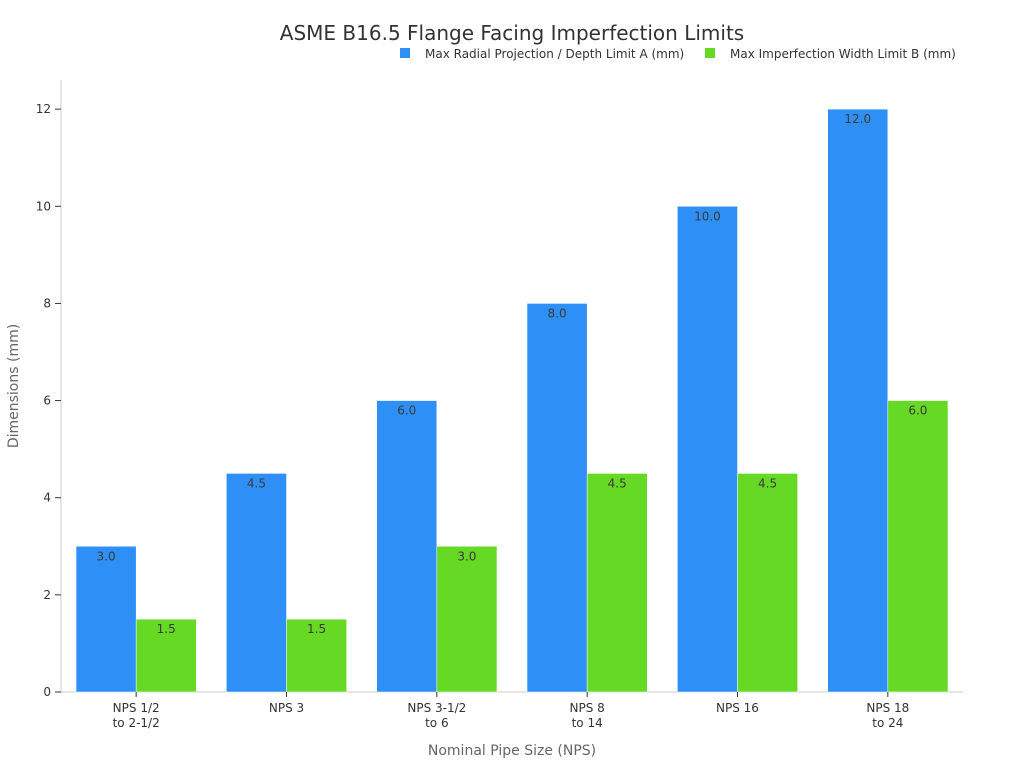  What do you see at coordinates (136, 708) in the screenshot?
I see `x-tick-label: NPS 1/2` at bounding box center [136, 708].